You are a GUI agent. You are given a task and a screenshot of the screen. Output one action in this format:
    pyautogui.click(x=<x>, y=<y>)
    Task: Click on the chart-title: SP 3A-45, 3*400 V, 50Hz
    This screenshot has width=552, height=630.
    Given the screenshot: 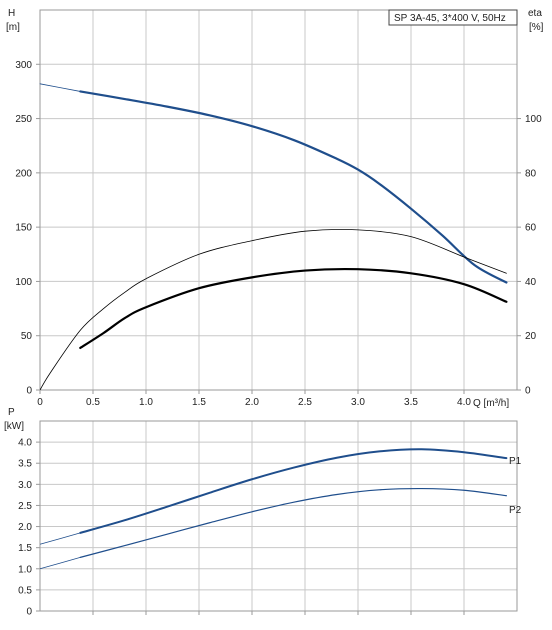 What is the action you would take?
    pyautogui.click(x=450, y=18)
    